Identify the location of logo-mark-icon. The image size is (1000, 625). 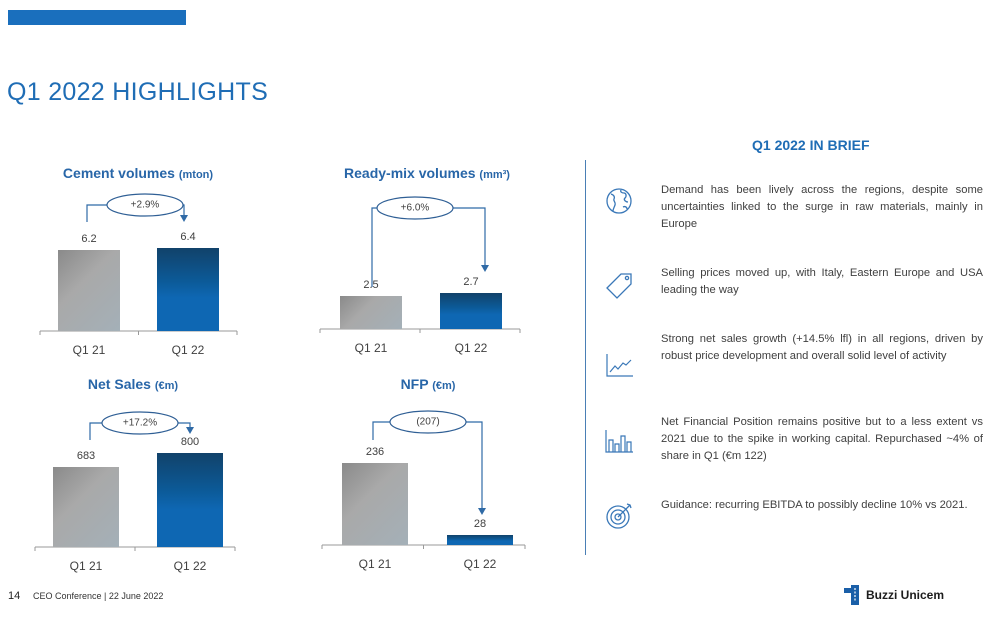
(851, 595).